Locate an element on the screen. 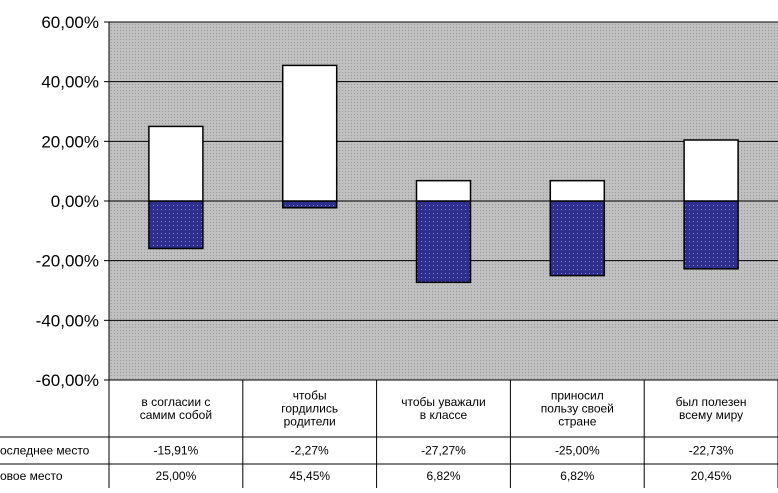 The height and width of the screenshot is (493, 778). y-tick-label: -60,00% is located at coordinates (67, 380).